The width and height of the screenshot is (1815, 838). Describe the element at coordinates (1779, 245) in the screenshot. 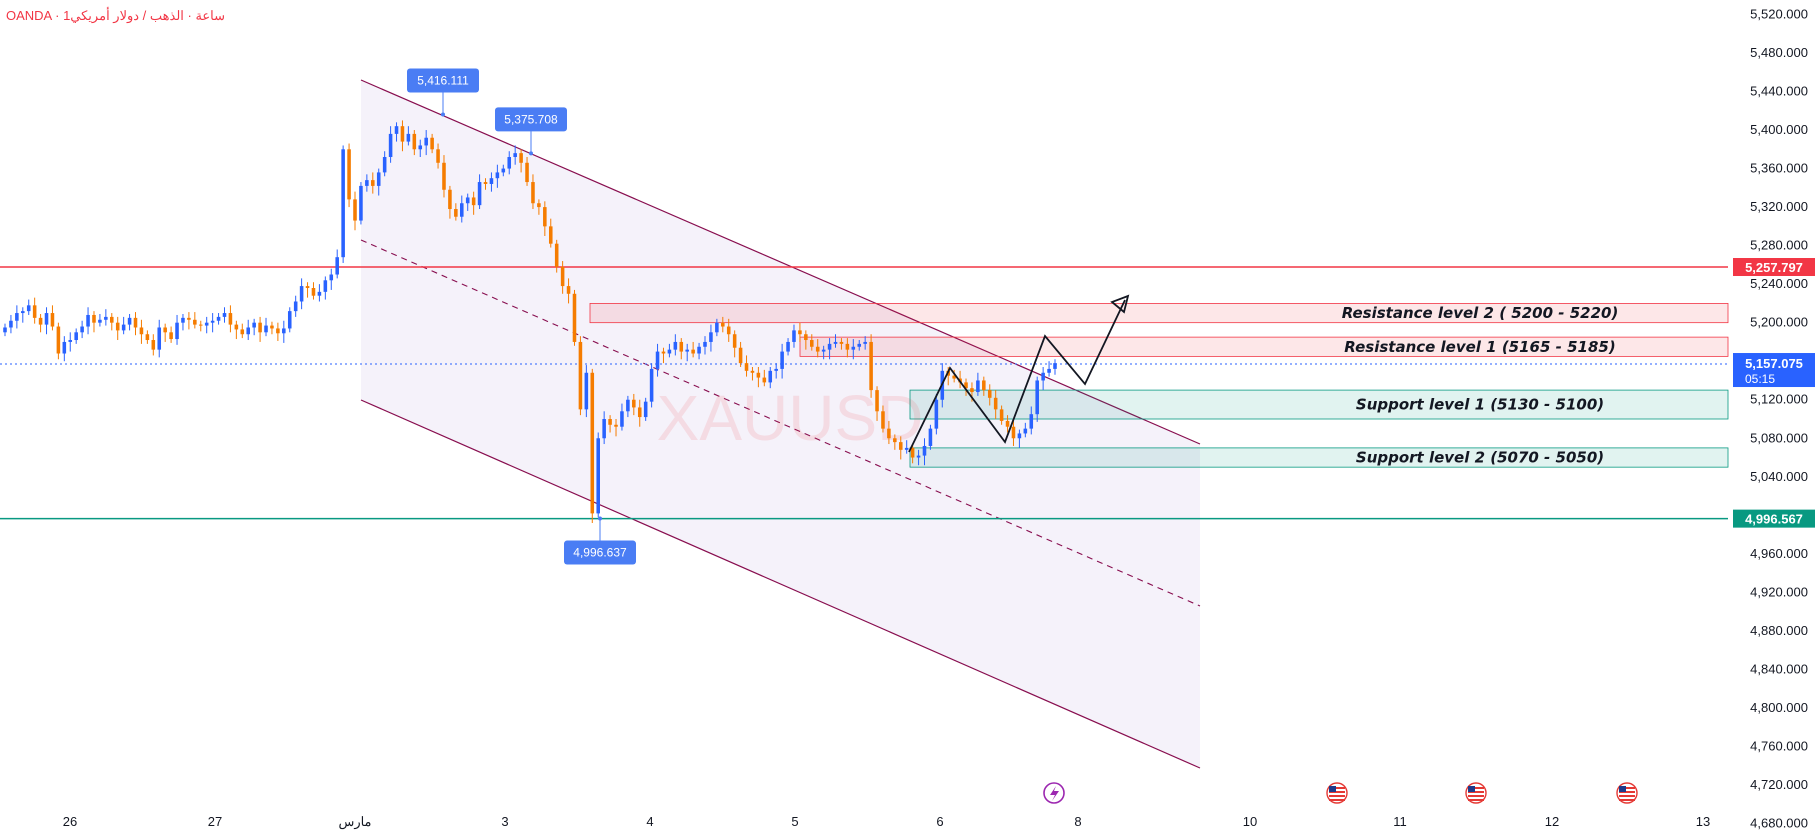

I see `y-tick-label: 5,280.000` at that location.